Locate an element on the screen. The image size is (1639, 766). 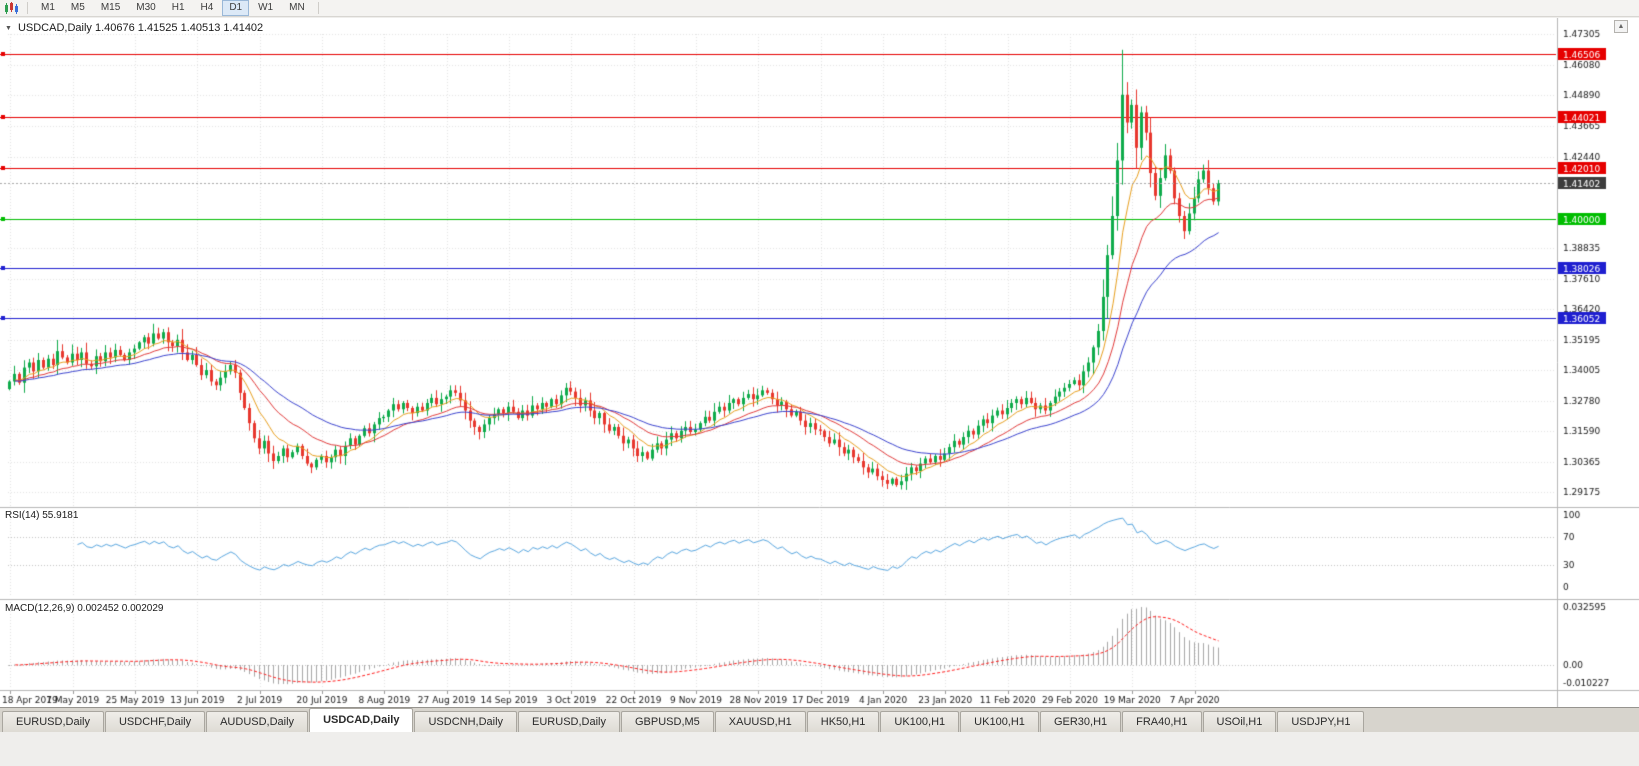
chart-tab-usdjpy-h1: USDJPY,H1 is located at coordinates (1321, 721).